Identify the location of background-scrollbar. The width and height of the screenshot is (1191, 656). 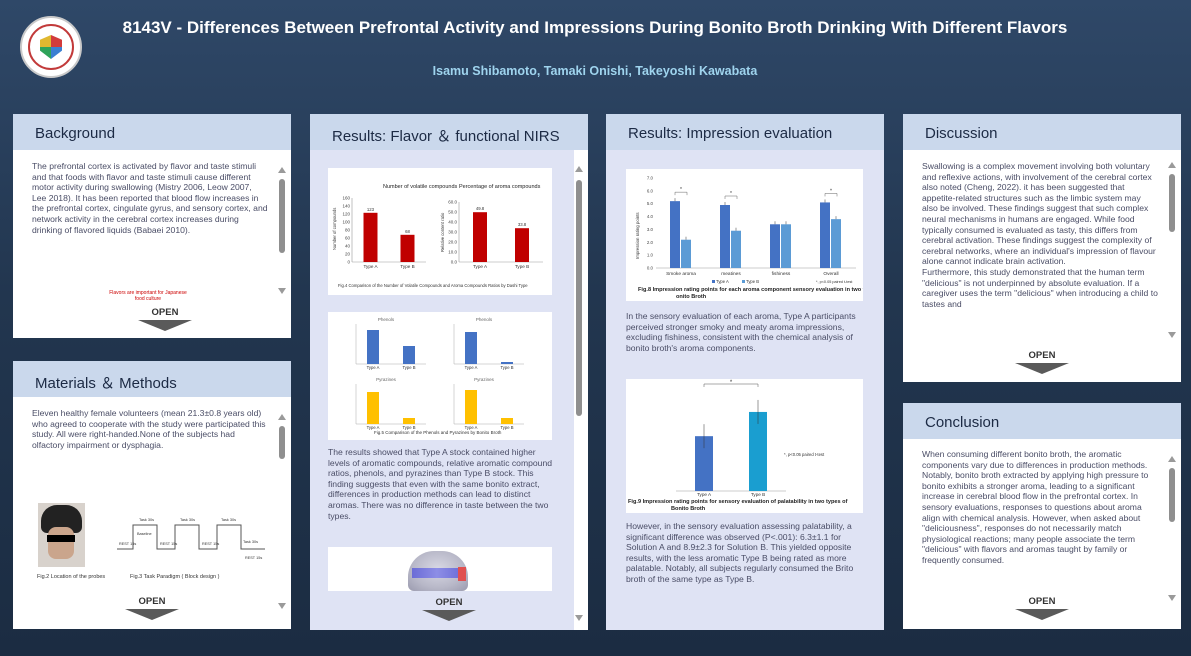
(282, 230).